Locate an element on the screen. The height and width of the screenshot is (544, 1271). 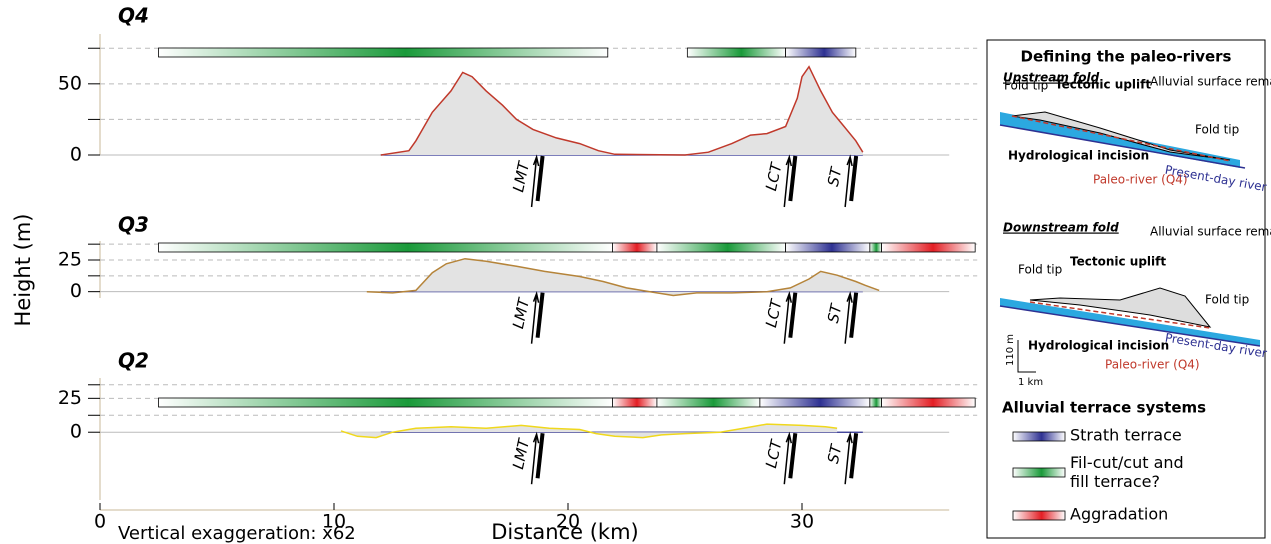
legend-title: Defining the paleo-rivers is located at coordinates (1126, 57).